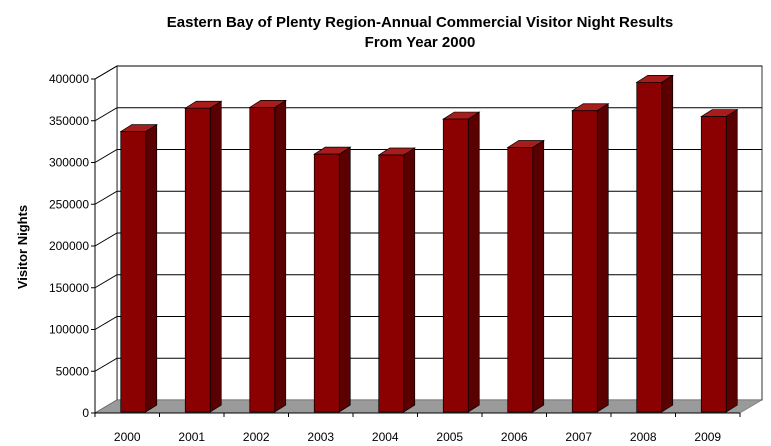 Image resolution: width=771 pixels, height=446 pixels. I want to click on x-tick-label: 2002, so click(256, 437).